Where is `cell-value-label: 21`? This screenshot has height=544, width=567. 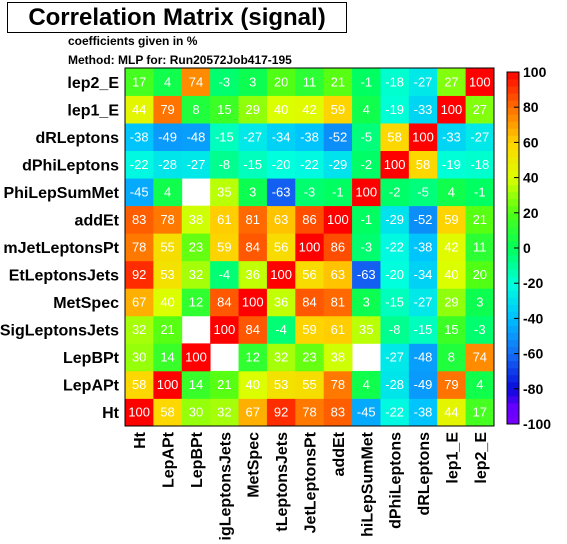
cell-value-label: 21 is located at coordinates (224, 384).